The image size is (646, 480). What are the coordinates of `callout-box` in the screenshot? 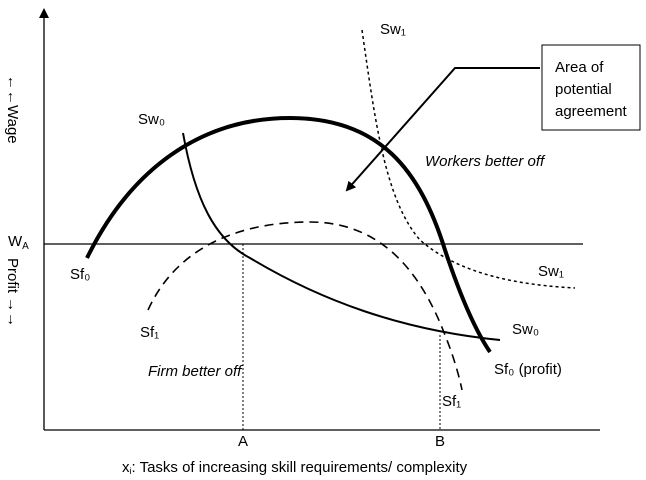 It's located at (591, 87).